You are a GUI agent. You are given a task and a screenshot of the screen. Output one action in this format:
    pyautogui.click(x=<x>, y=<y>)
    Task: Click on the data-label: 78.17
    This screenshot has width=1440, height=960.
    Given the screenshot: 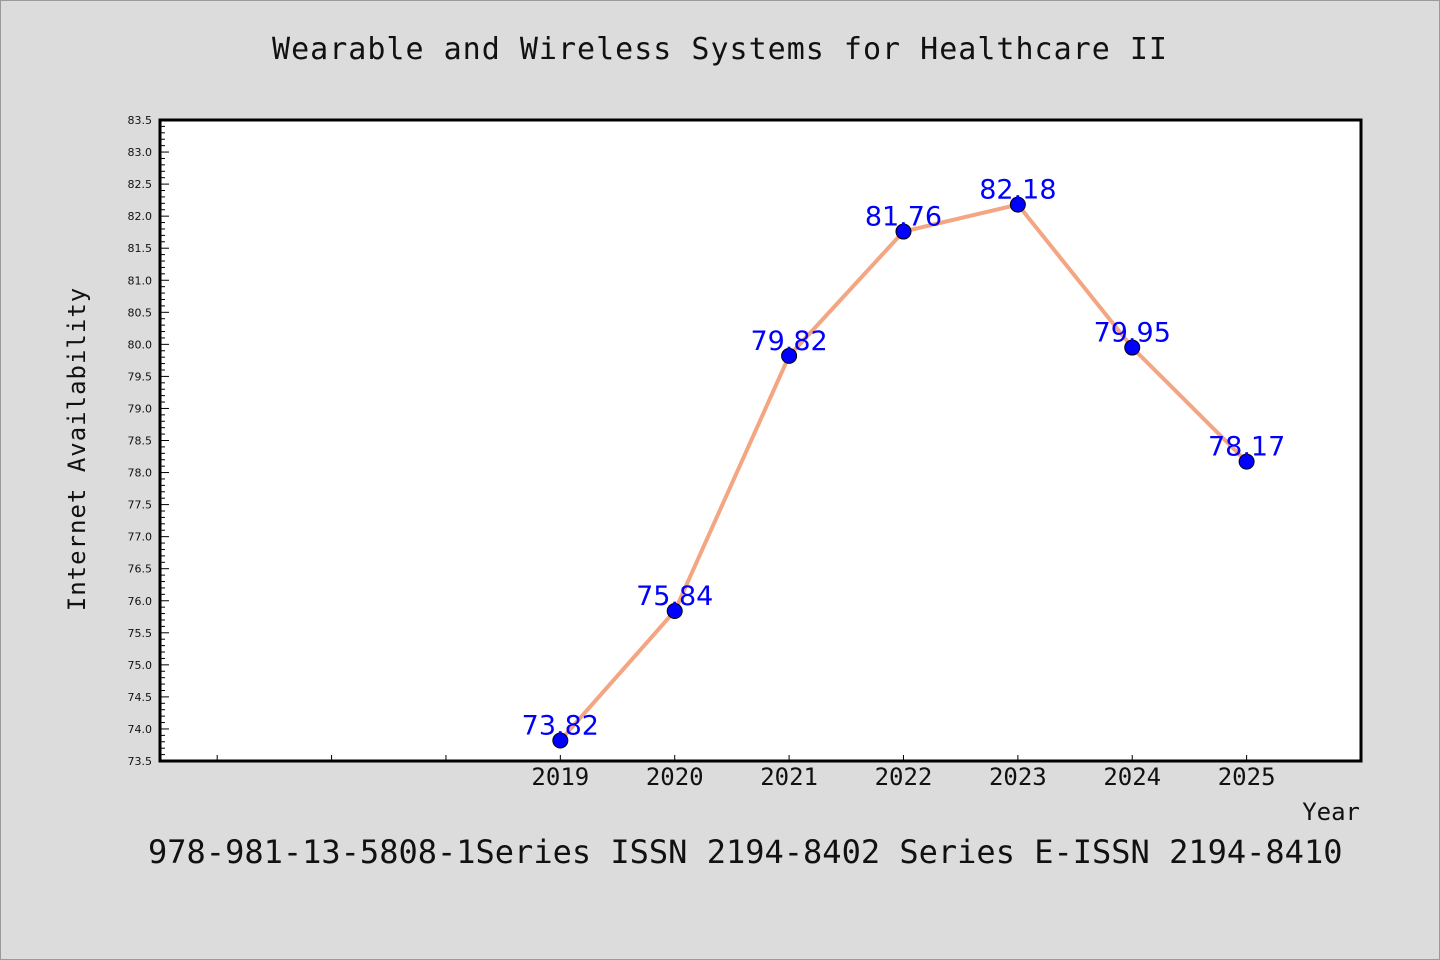 What is the action you would take?
    pyautogui.click(x=1246, y=447)
    